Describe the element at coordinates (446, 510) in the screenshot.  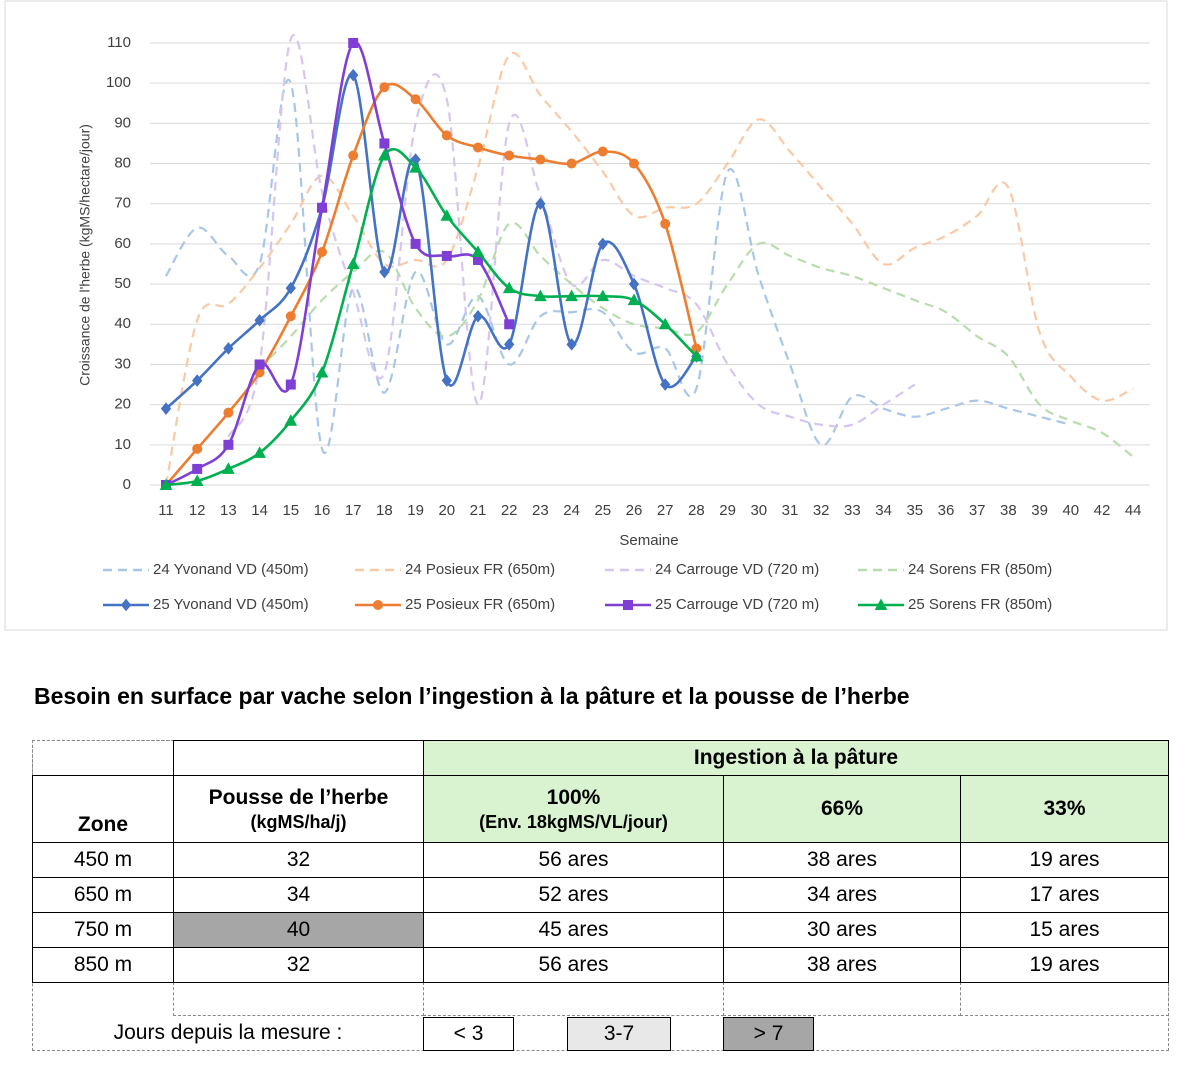
I see `x-tick-label: 20` at that location.